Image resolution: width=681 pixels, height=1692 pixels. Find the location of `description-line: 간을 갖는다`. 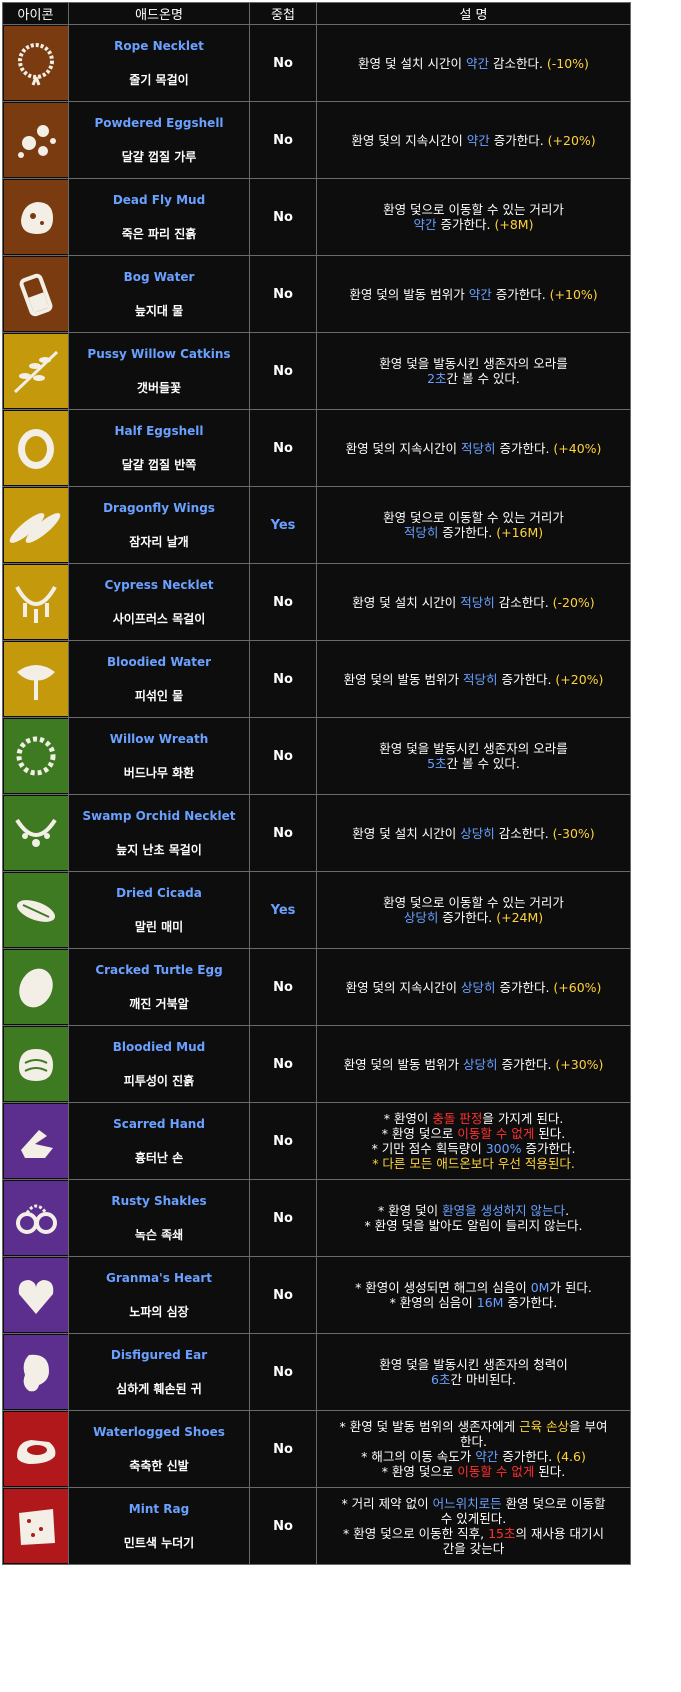

description-line: 간을 갖는다 is located at coordinates (473, 1548).